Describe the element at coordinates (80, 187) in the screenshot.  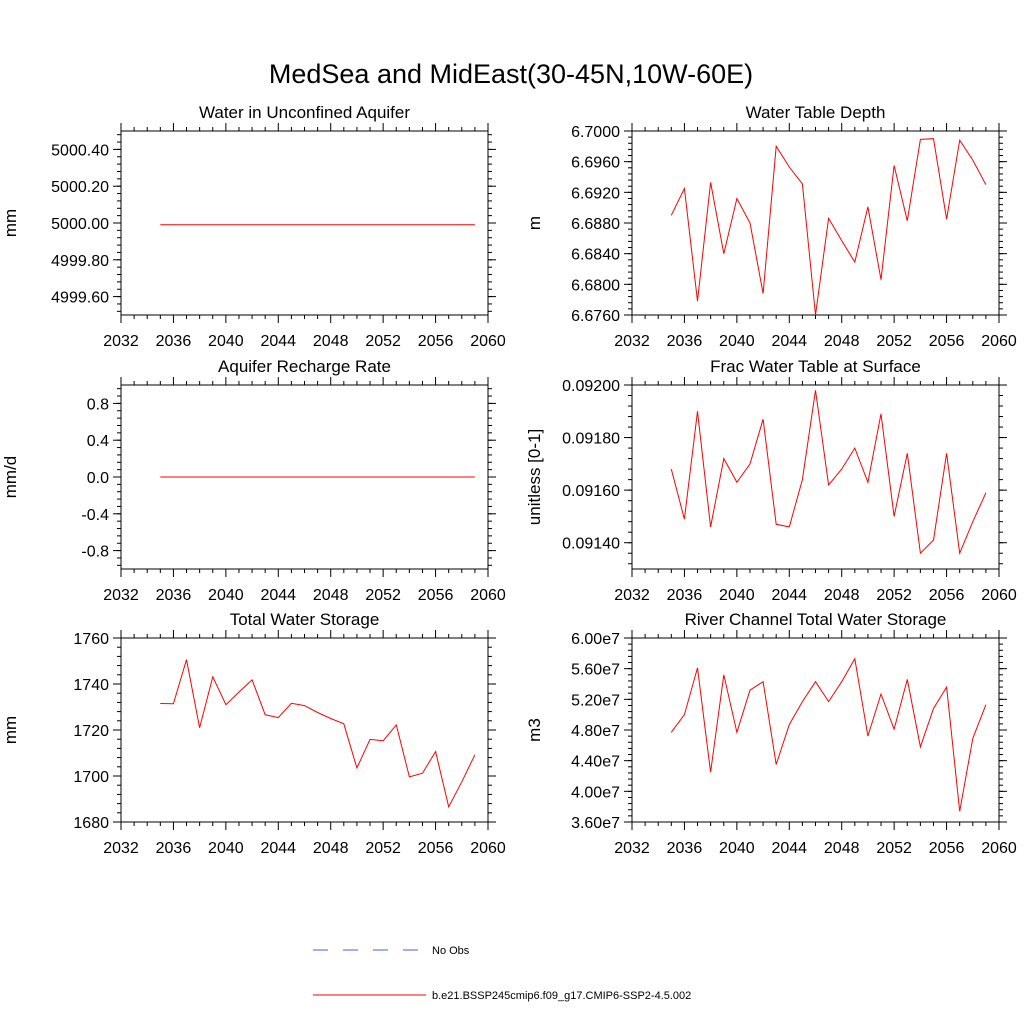
I see `y-tick-label: 5000.20` at that location.